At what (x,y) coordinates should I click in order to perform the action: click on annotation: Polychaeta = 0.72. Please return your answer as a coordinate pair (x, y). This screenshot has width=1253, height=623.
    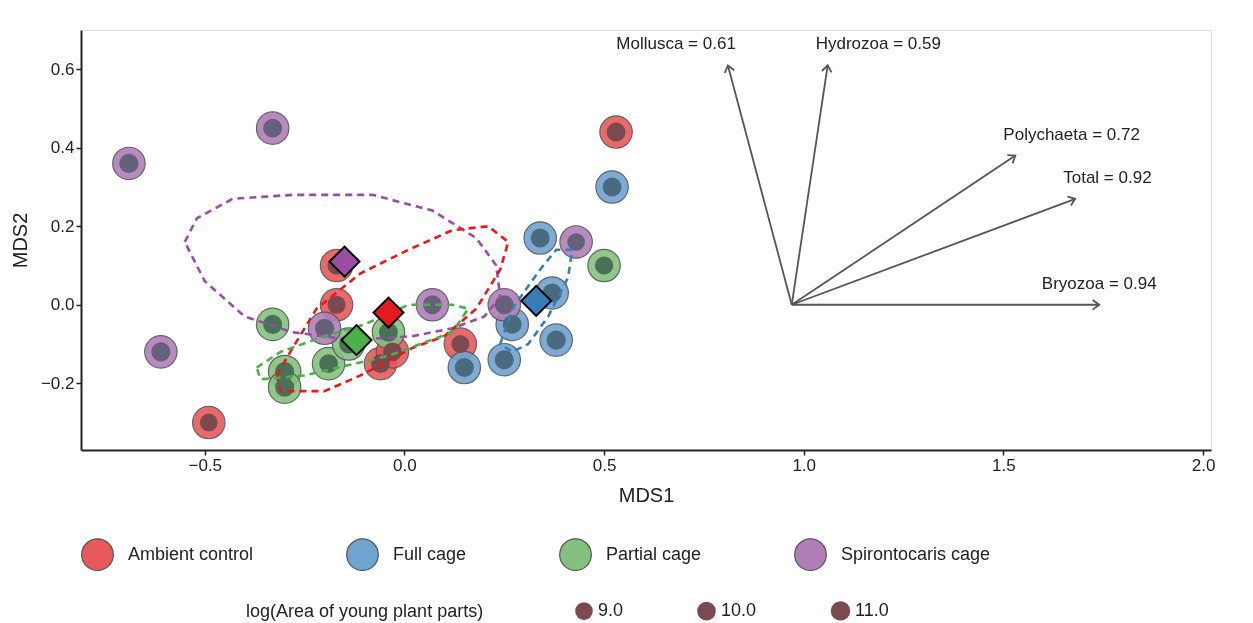
    Looking at the image, I should click on (1071, 134).